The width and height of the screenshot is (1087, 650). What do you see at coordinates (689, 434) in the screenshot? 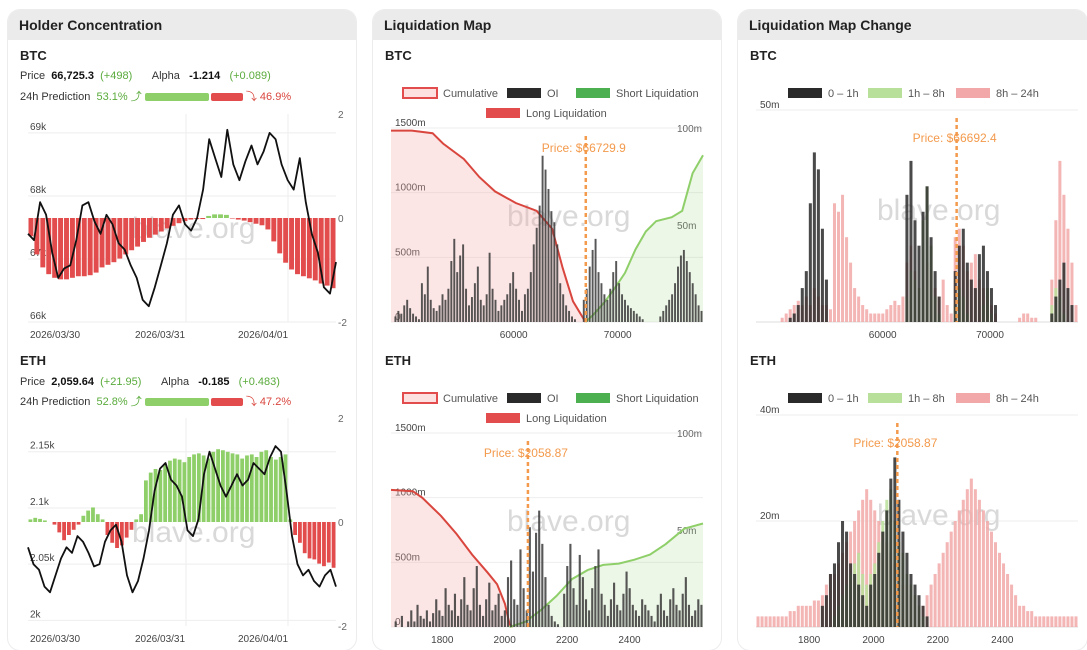
I see `y2-tick-label: 100m` at bounding box center [689, 434].